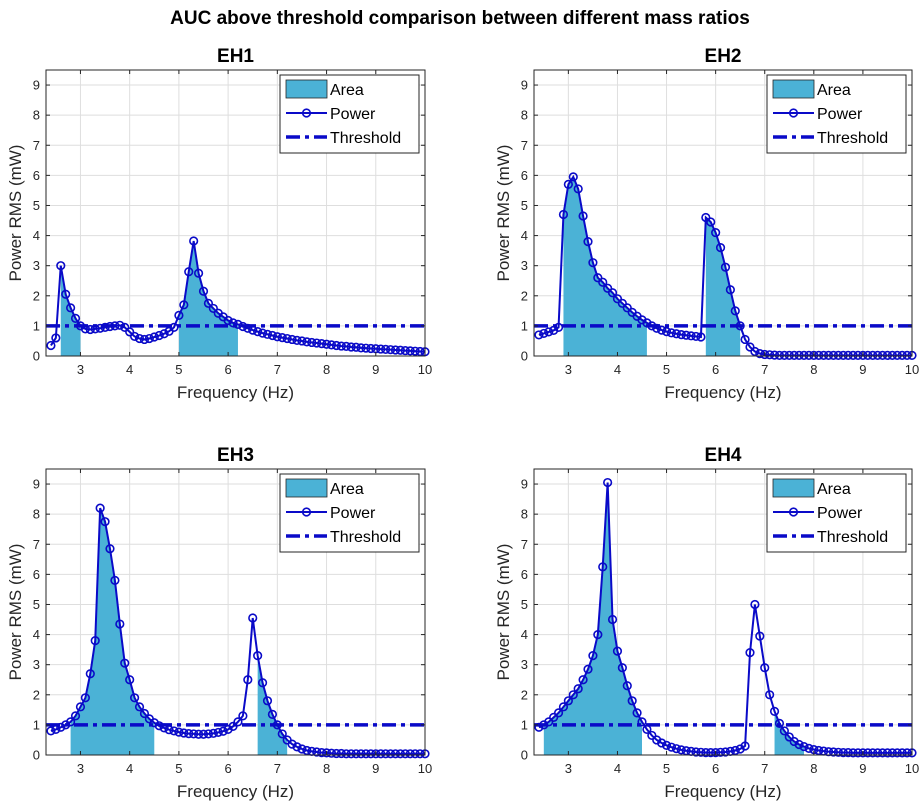 The width and height of the screenshot is (921, 807). Describe the element at coordinates (524, 514) in the screenshot. I see `y-tick-label: 8` at that location.